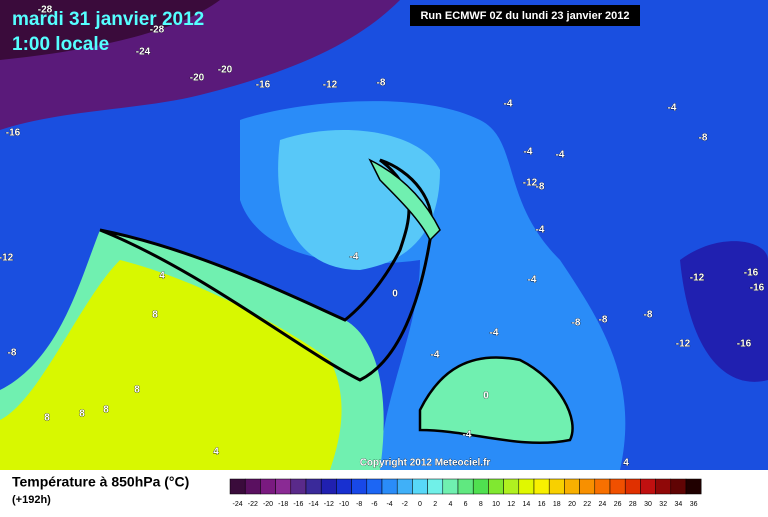 This screenshot has width=768, height=517. Describe the element at coordinates (404, 200) in the screenshot. I see `britain` at that location.